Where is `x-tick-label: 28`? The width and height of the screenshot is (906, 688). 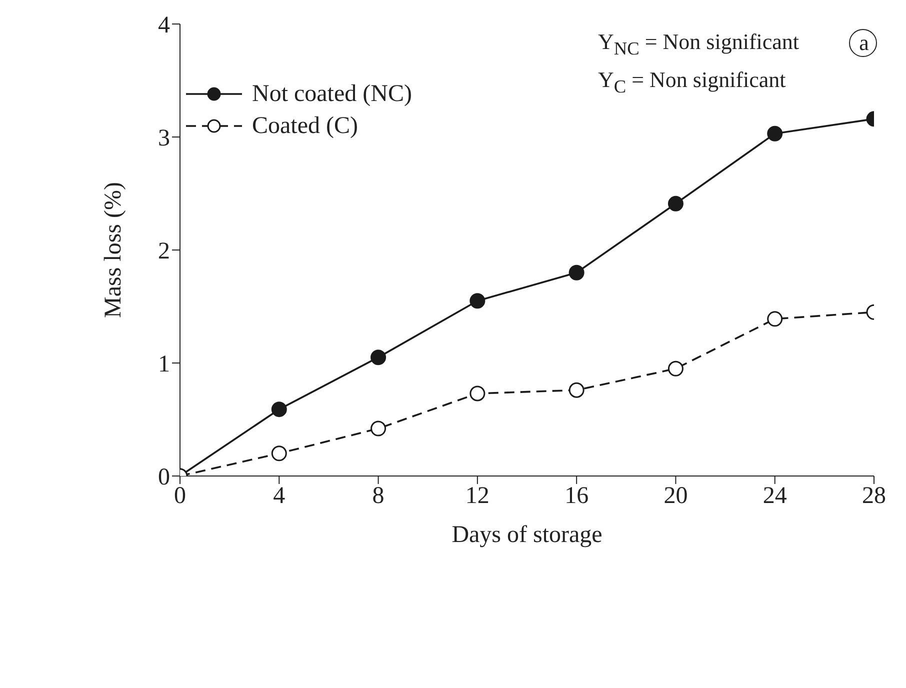 x-tick-label: 28 is located at coordinates (874, 496).